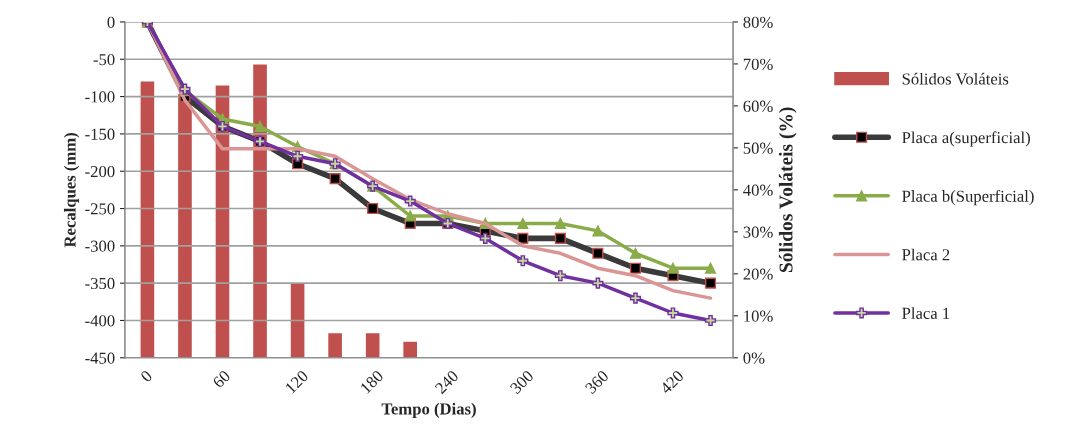  What do you see at coordinates (672, 382) in the screenshot?
I see `x-tick-label: 420` at bounding box center [672, 382].